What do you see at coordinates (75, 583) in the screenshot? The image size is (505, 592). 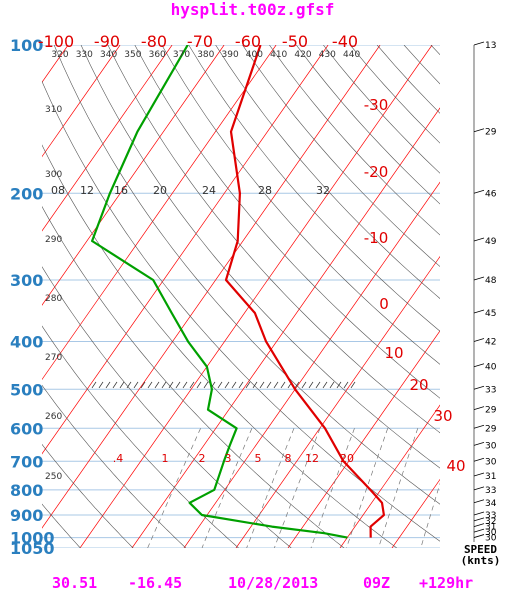 I see `footer-value-1: 30.51` at bounding box center [75, 583].